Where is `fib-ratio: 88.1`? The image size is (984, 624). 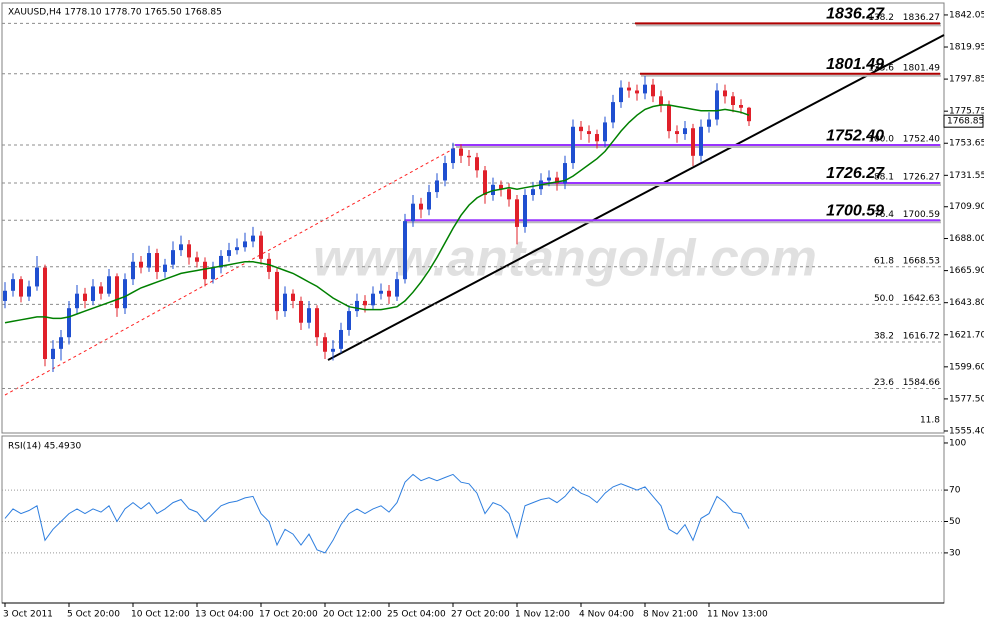 fib-ratio: 88.1 is located at coordinates (884, 177).